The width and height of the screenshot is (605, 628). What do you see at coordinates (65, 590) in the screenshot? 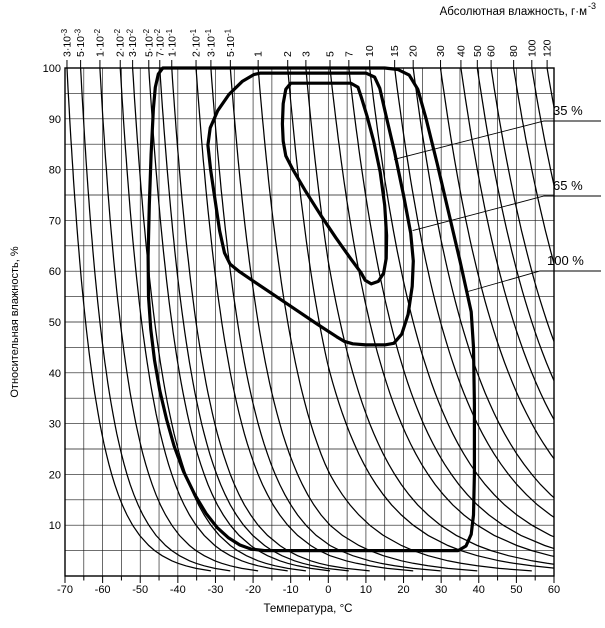
I see `svg-text: -70` at bounding box center [65, 590].